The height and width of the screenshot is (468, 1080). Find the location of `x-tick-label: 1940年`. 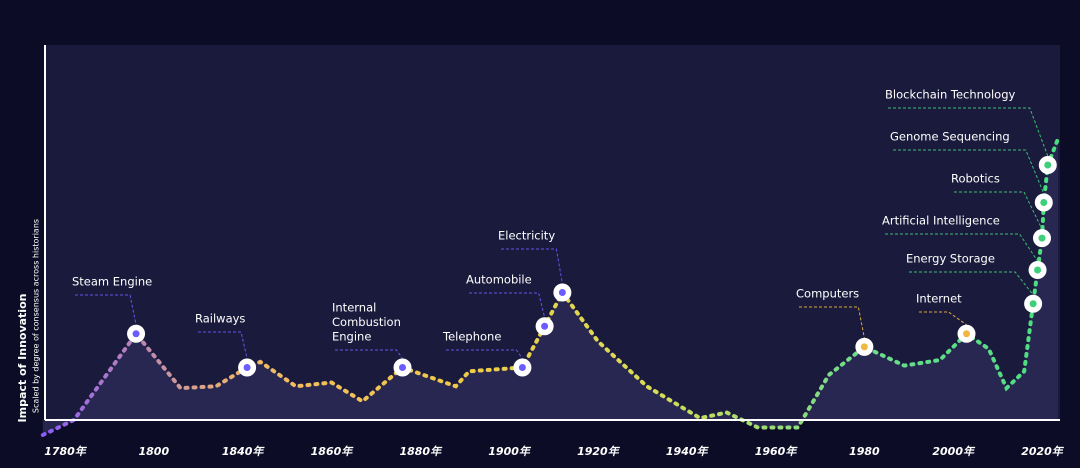

x-tick-label: 1940年 is located at coordinates (688, 451).